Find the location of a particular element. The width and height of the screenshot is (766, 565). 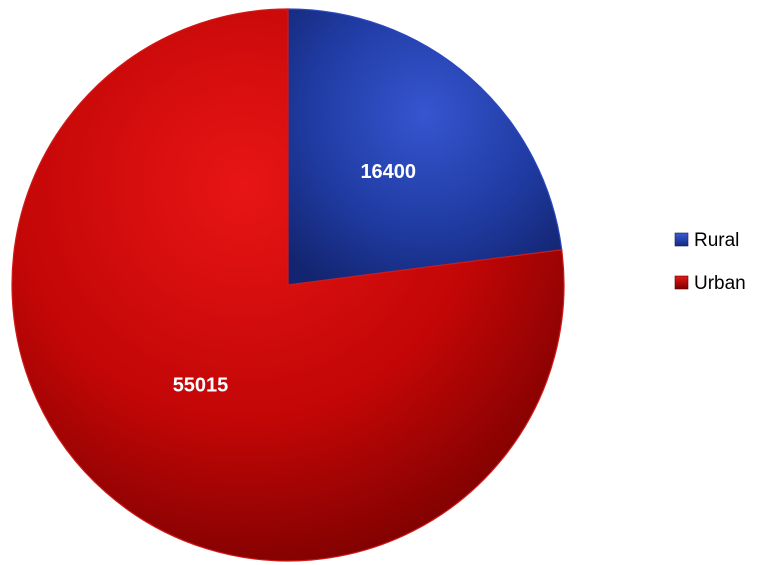

data-label-rural: 16400 is located at coordinates (388, 172).